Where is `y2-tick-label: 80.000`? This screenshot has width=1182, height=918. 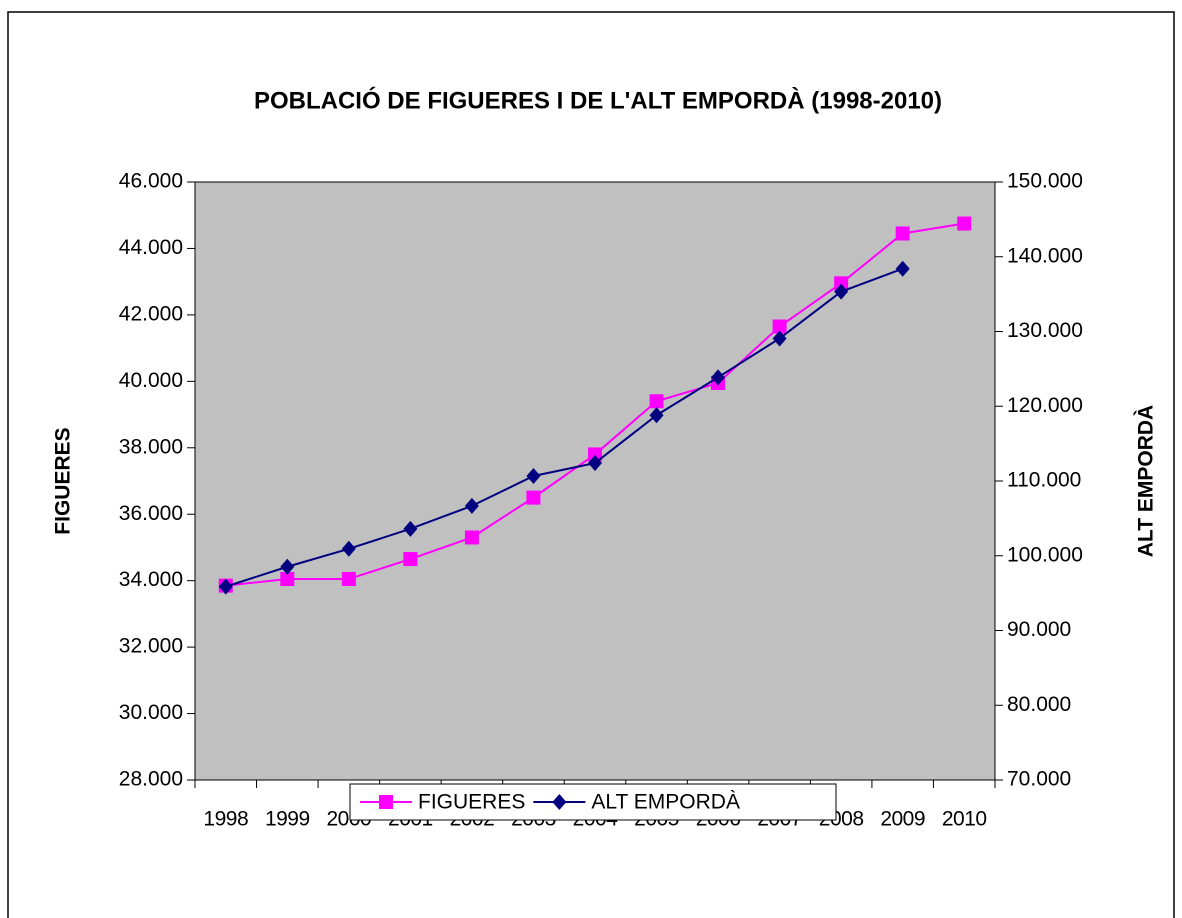 y2-tick-label: 80.000 is located at coordinates (1039, 704).